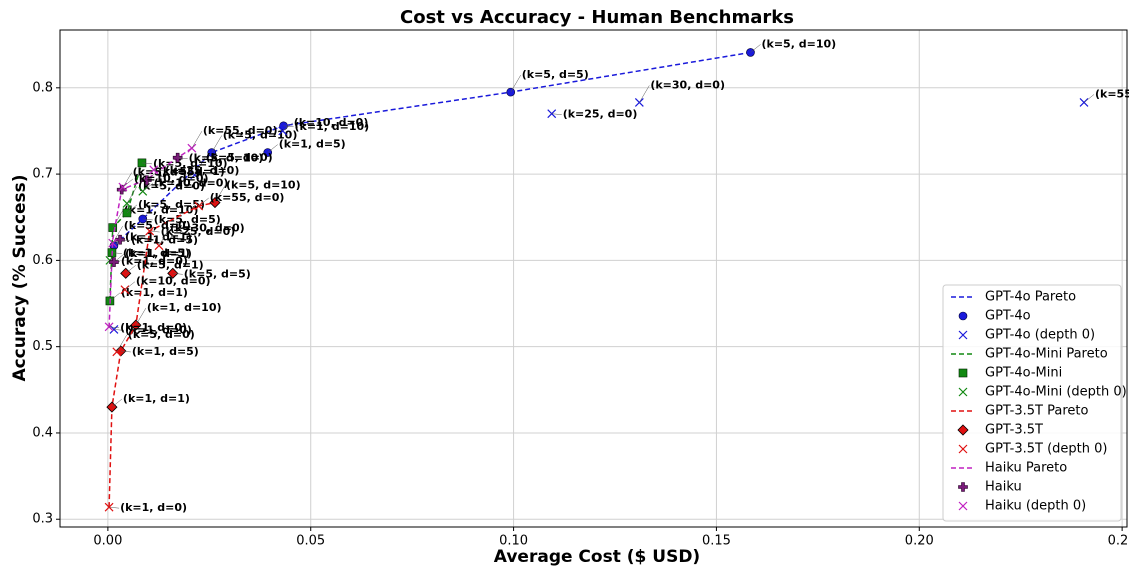 This screenshot has height=567, width=1129. I want to click on x-axis-label: Average Cost ($ USD), so click(597, 557).